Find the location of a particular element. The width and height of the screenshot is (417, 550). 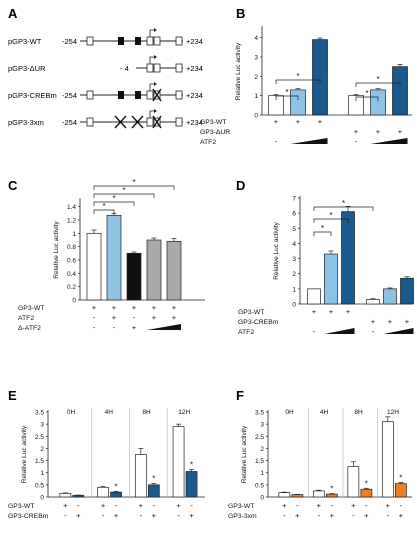

construct-name: pGP3-CREBm is located at coordinates (32, 95).